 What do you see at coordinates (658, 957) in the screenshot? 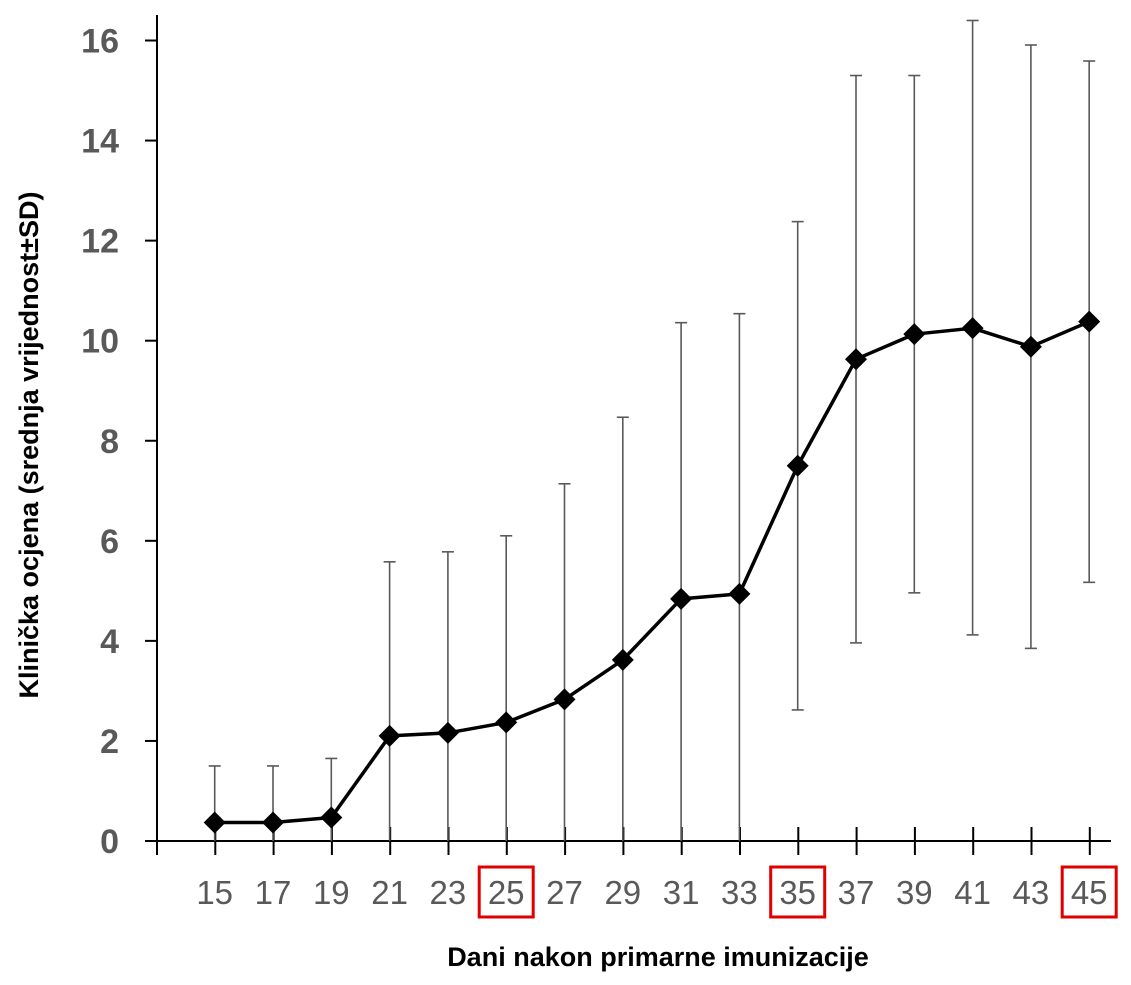
I see `x-axis-title: Dani nakon primarne imunizacije` at bounding box center [658, 957].